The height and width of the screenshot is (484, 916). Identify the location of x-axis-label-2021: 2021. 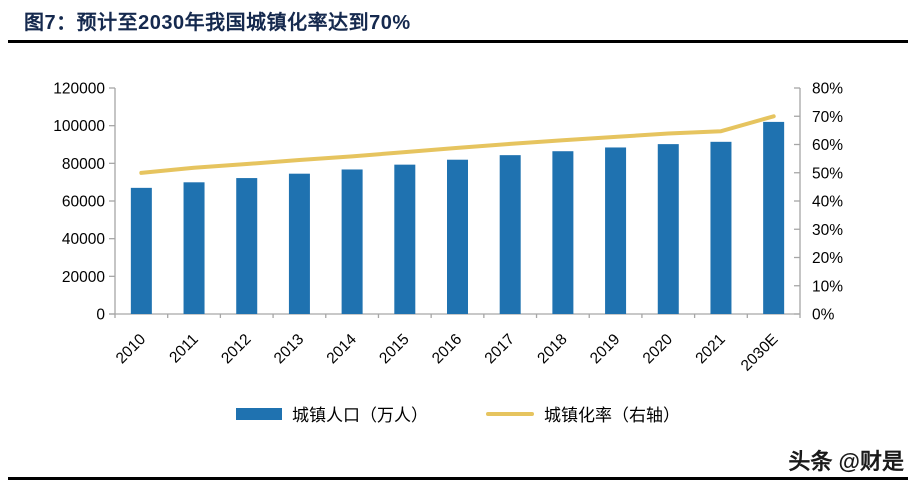
(710, 349).